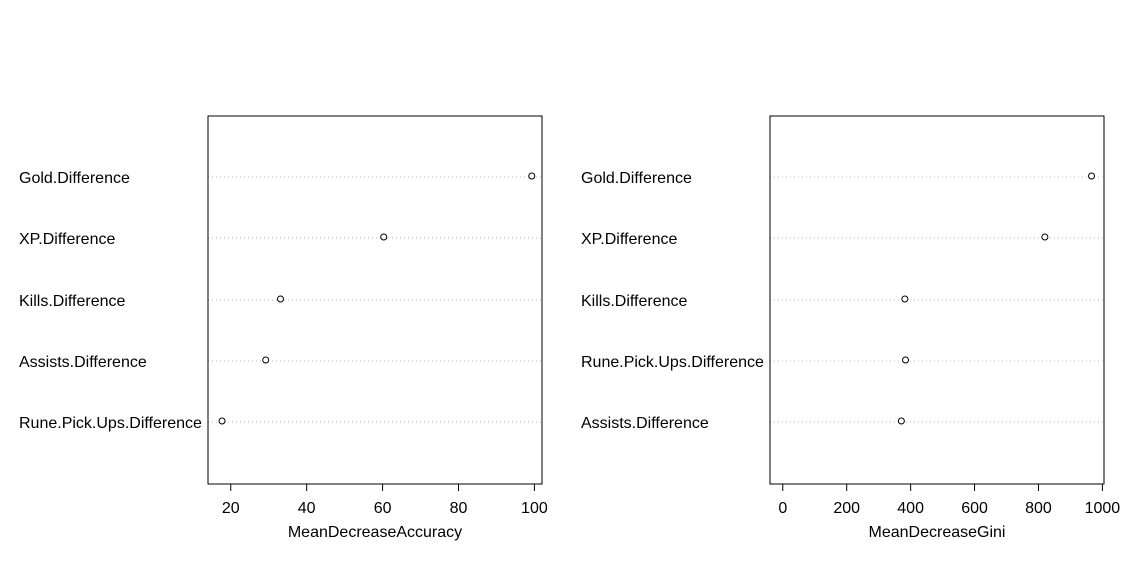 The height and width of the screenshot is (565, 1124). What do you see at coordinates (846, 508) in the screenshot?
I see `x-tick-label: 200` at bounding box center [846, 508].